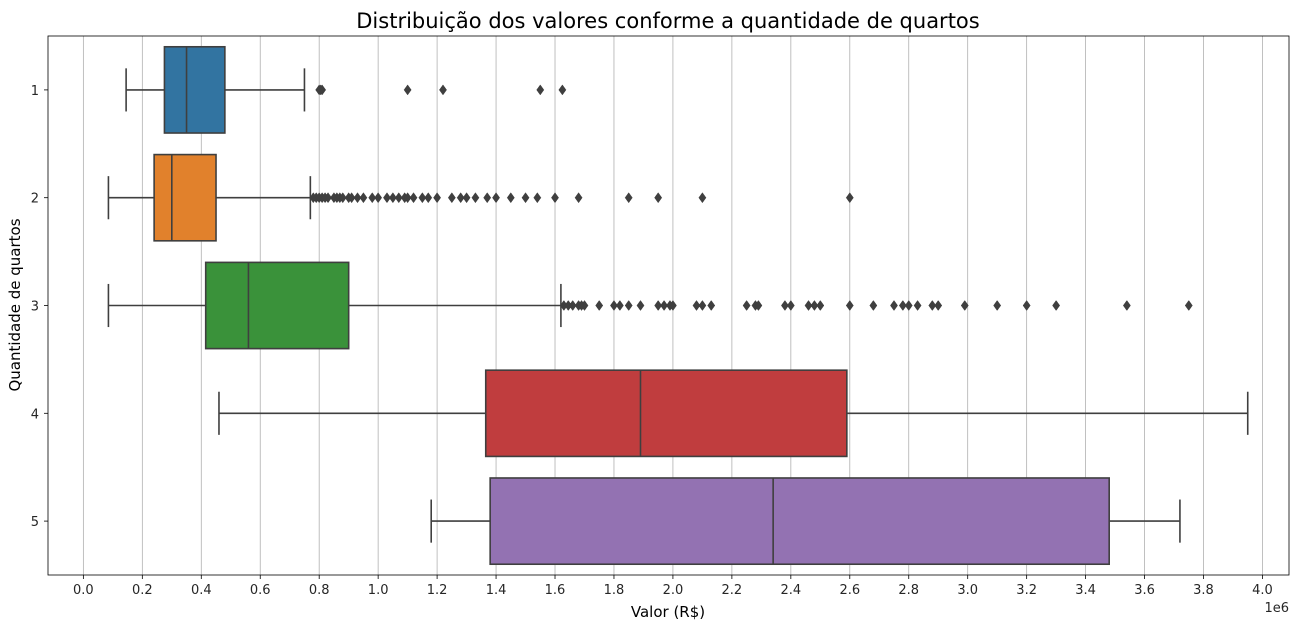 The image size is (1299, 629). I want to click on x-tick-label: 1.2, so click(437, 590).